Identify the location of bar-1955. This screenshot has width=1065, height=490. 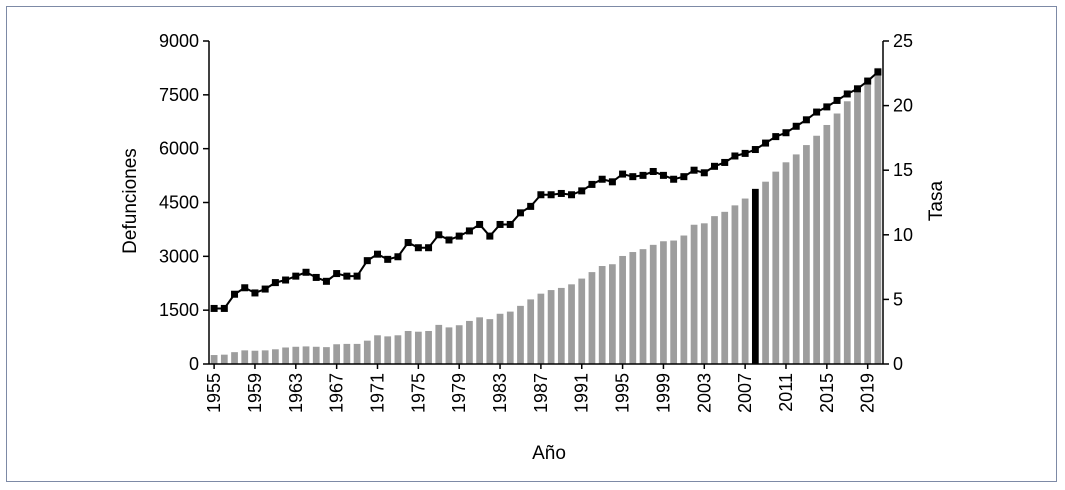
(214, 359).